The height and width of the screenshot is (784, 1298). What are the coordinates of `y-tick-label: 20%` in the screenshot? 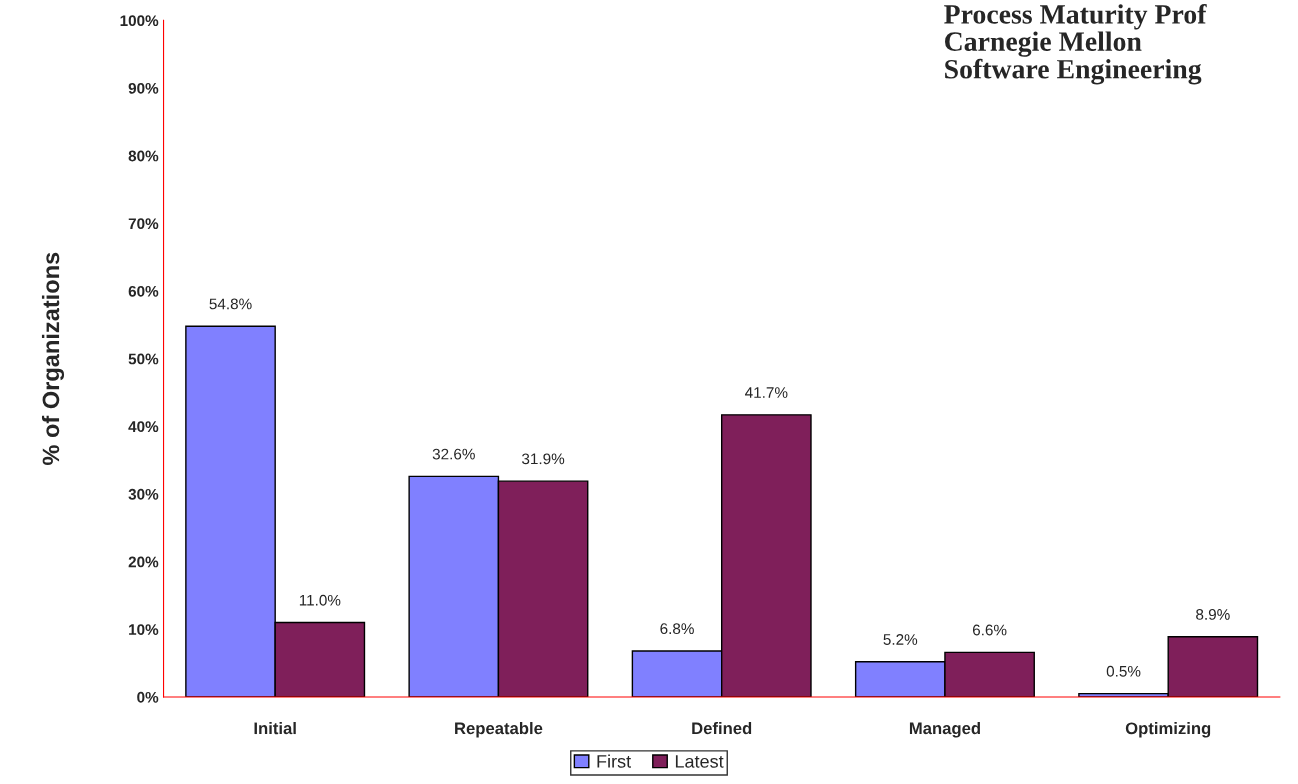 It's located at (143, 562).